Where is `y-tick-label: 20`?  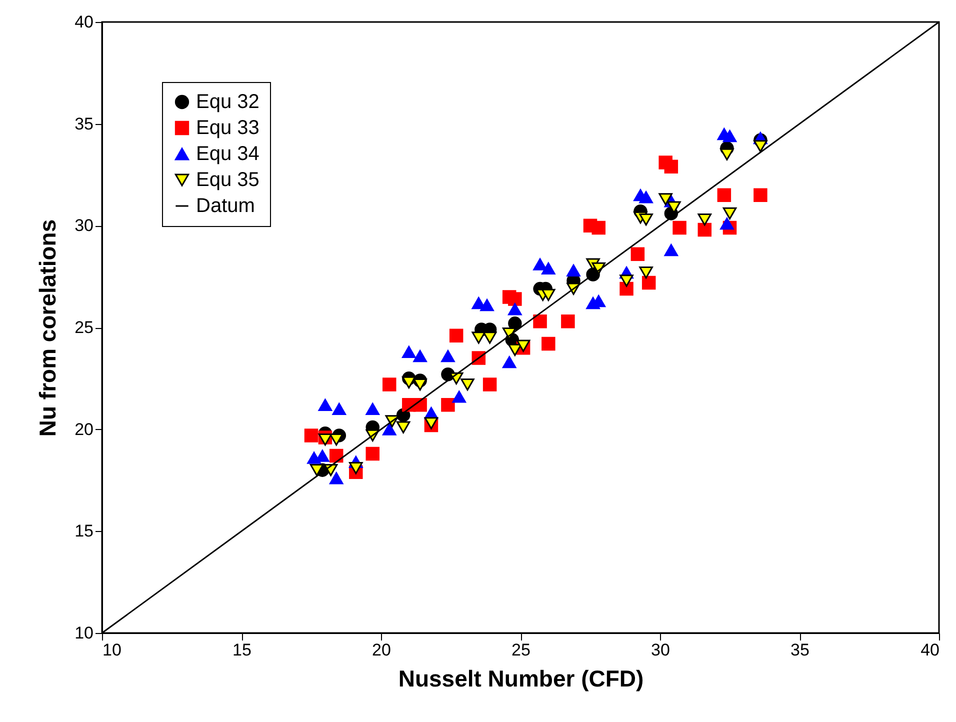
y-tick-label: 20 is located at coordinates (84, 429).